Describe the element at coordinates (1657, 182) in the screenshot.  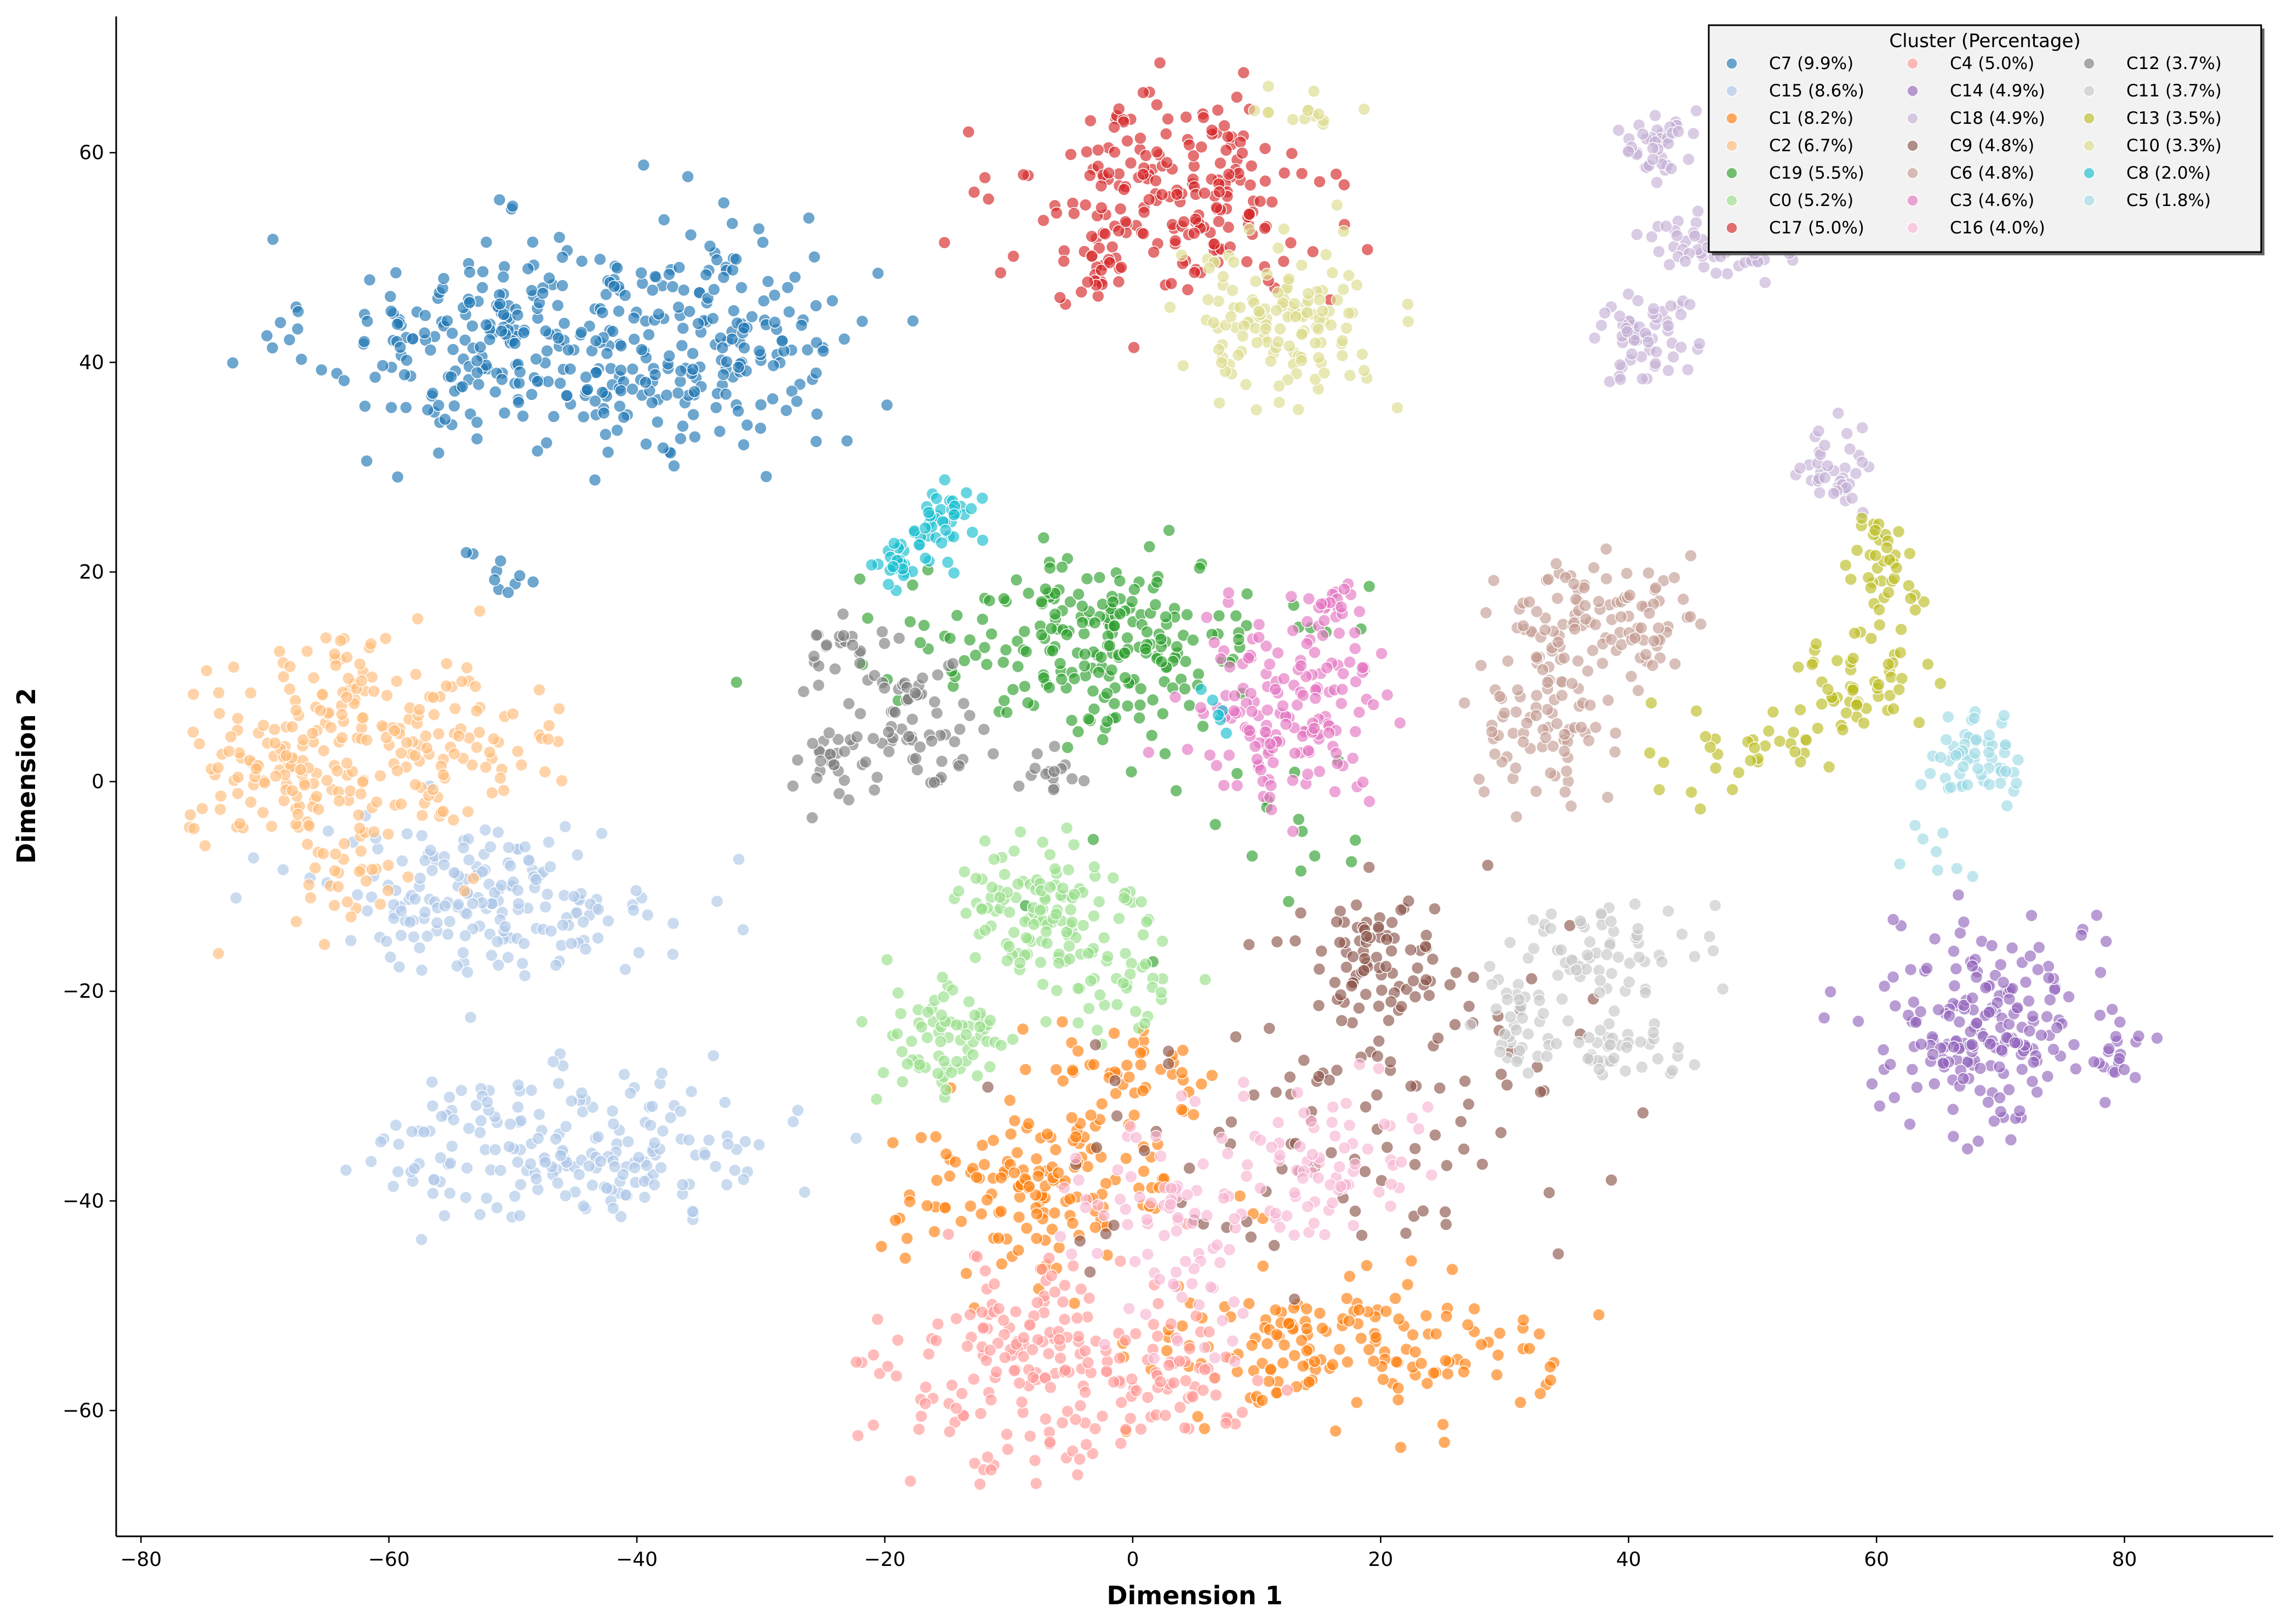
I see `point-c18` at that location.